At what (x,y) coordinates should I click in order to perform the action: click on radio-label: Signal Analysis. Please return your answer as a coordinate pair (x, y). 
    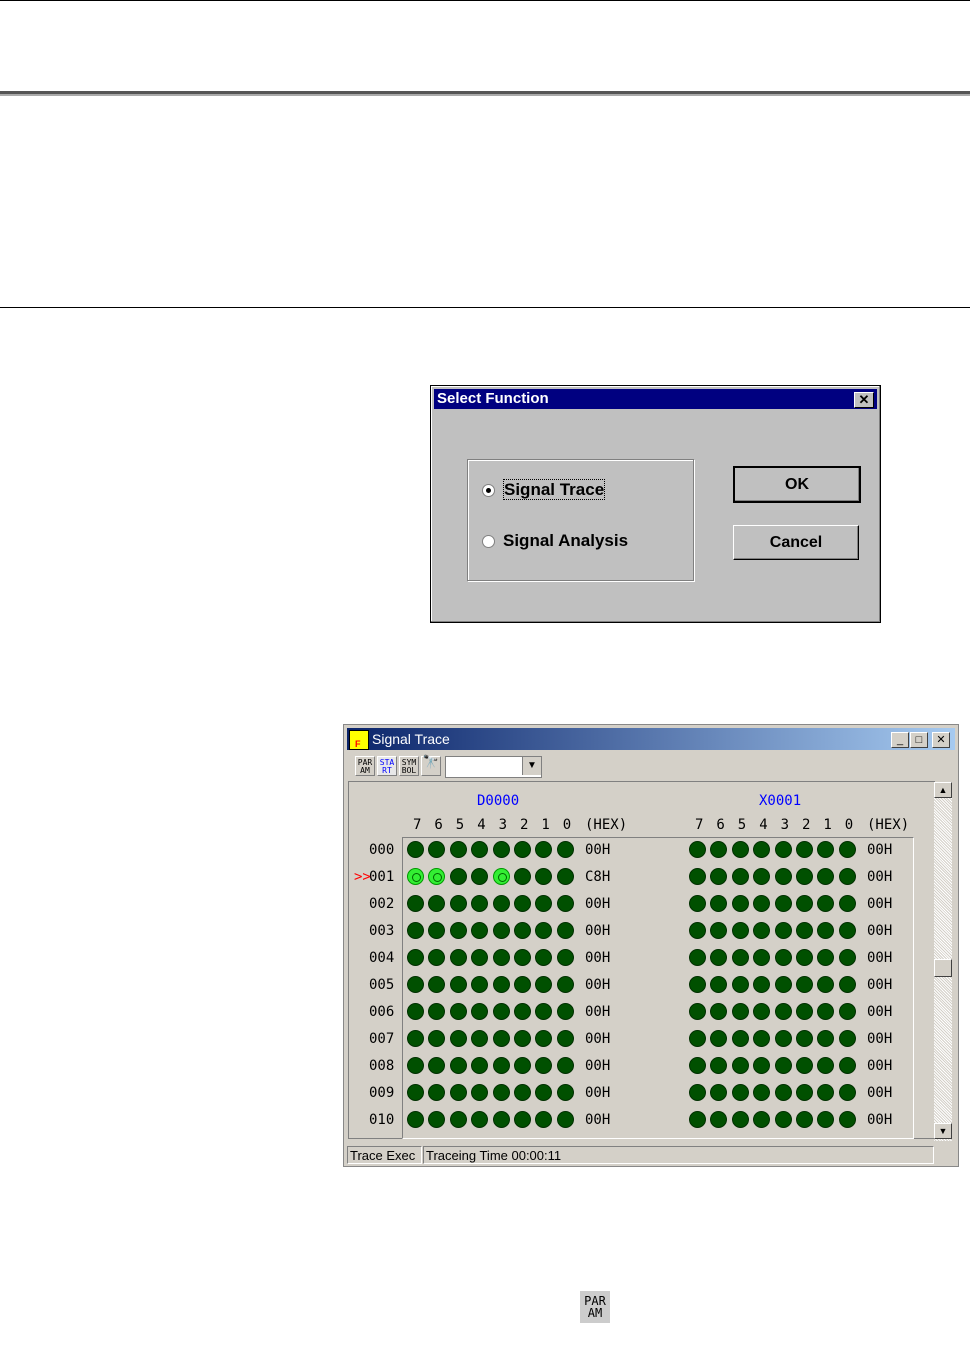
    Looking at the image, I should click on (566, 540).